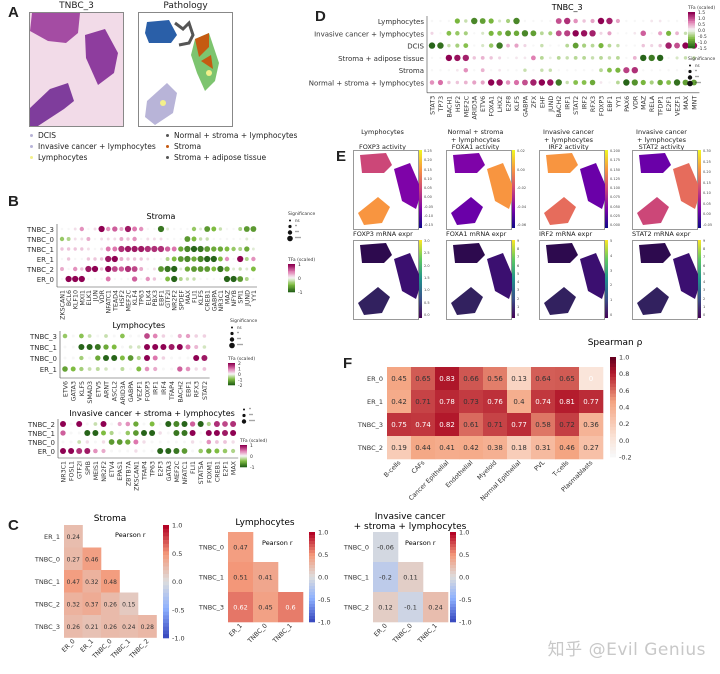 This screenshot has height=674, width=720. What do you see at coordinates (370, 448) in the screenshot?
I see `row-tick-label: TNBC_2` at bounding box center [370, 448].